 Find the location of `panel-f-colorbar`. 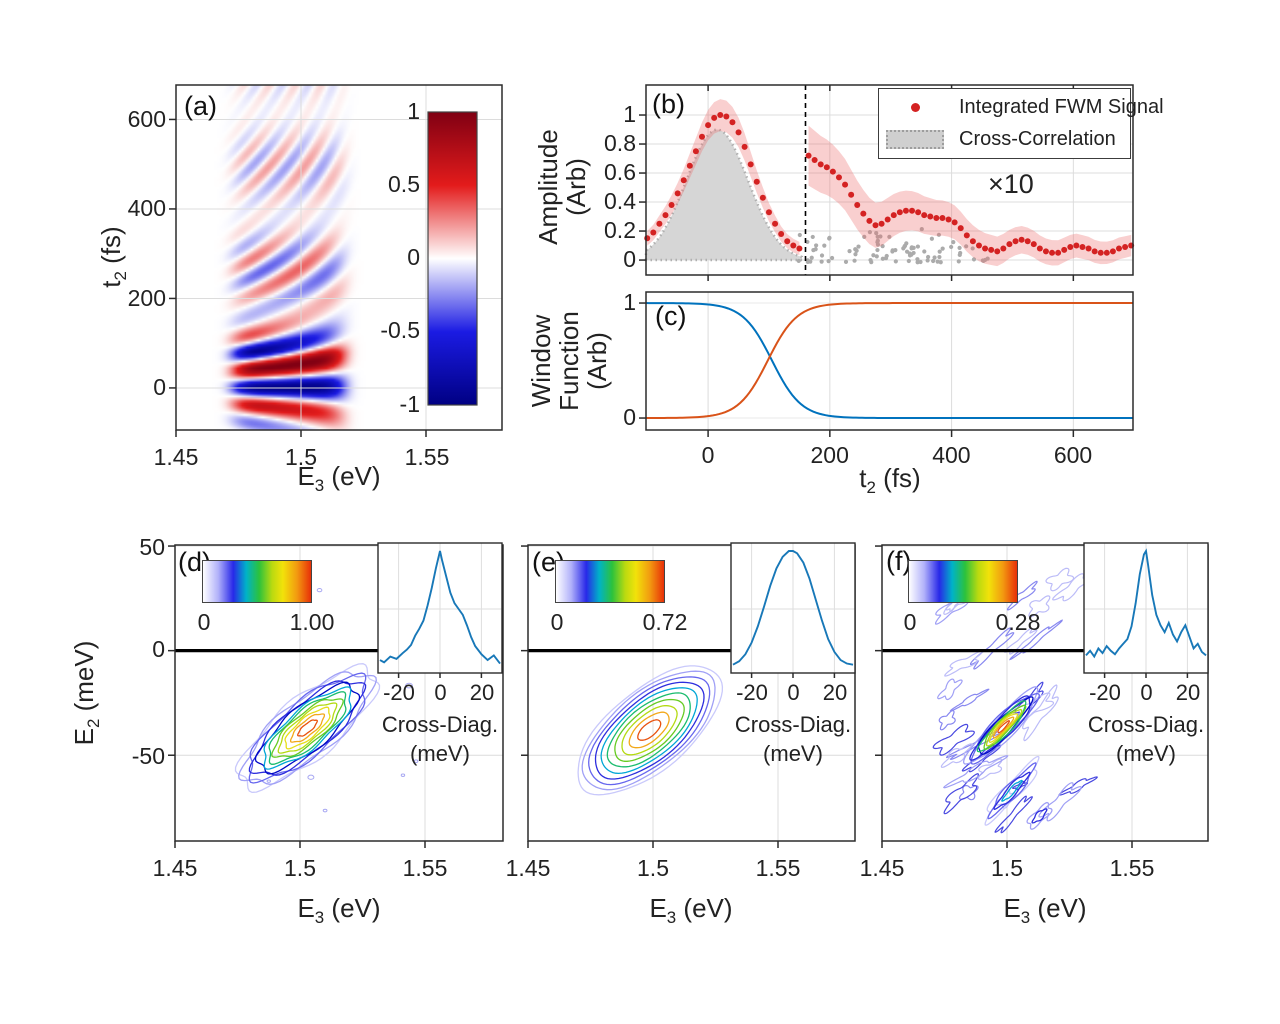

panel-f-colorbar is located at coordinates (963, 581).